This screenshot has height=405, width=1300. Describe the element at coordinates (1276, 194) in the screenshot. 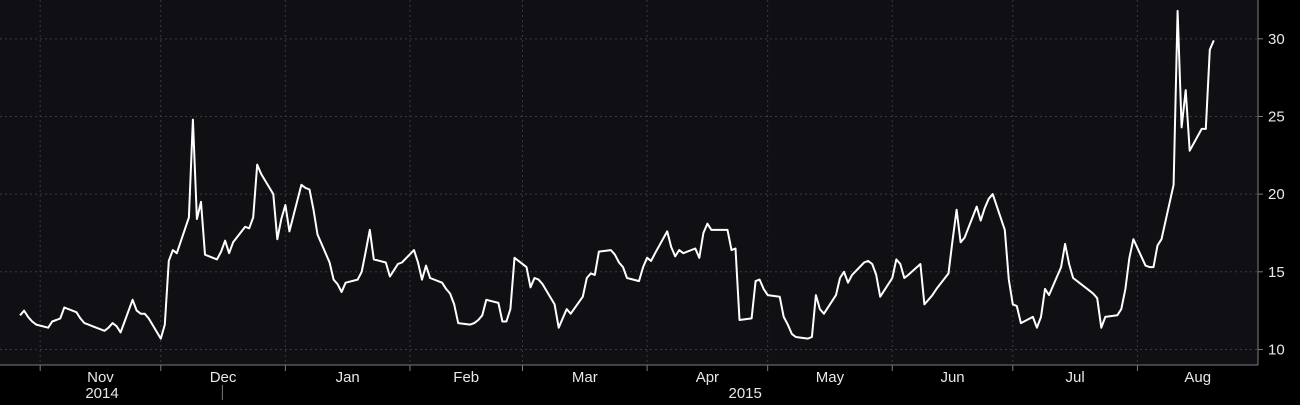

I see `y-tick-label: 20` at that location.